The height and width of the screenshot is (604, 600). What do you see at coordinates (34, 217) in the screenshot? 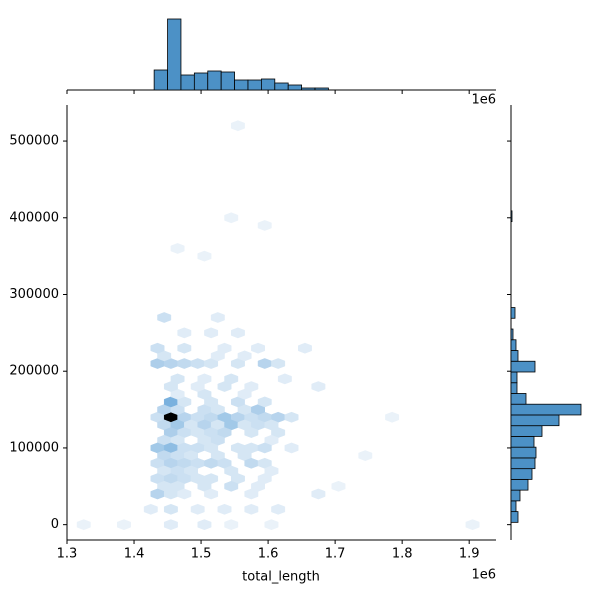
I see `y-tick-label: 400000` at bounding box center [34, 217].